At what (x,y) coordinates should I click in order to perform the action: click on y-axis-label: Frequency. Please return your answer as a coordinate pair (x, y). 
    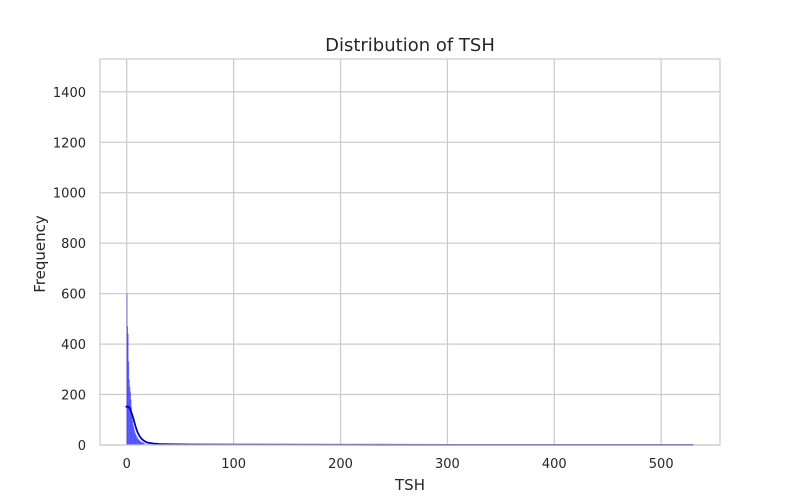
    Looking at the image, I should click on (40, 254).